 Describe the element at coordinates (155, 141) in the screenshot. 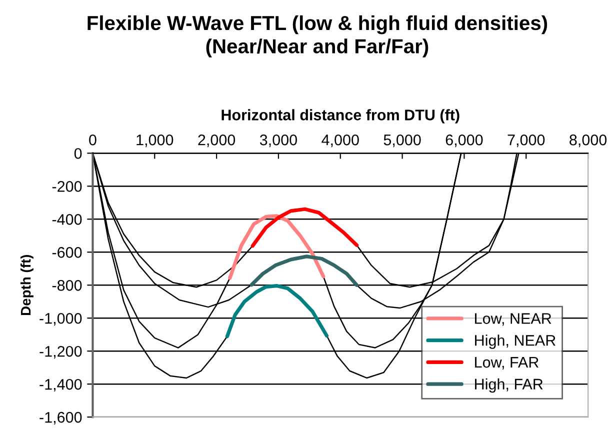

I see `x-tick-label: 1,000` at that location.